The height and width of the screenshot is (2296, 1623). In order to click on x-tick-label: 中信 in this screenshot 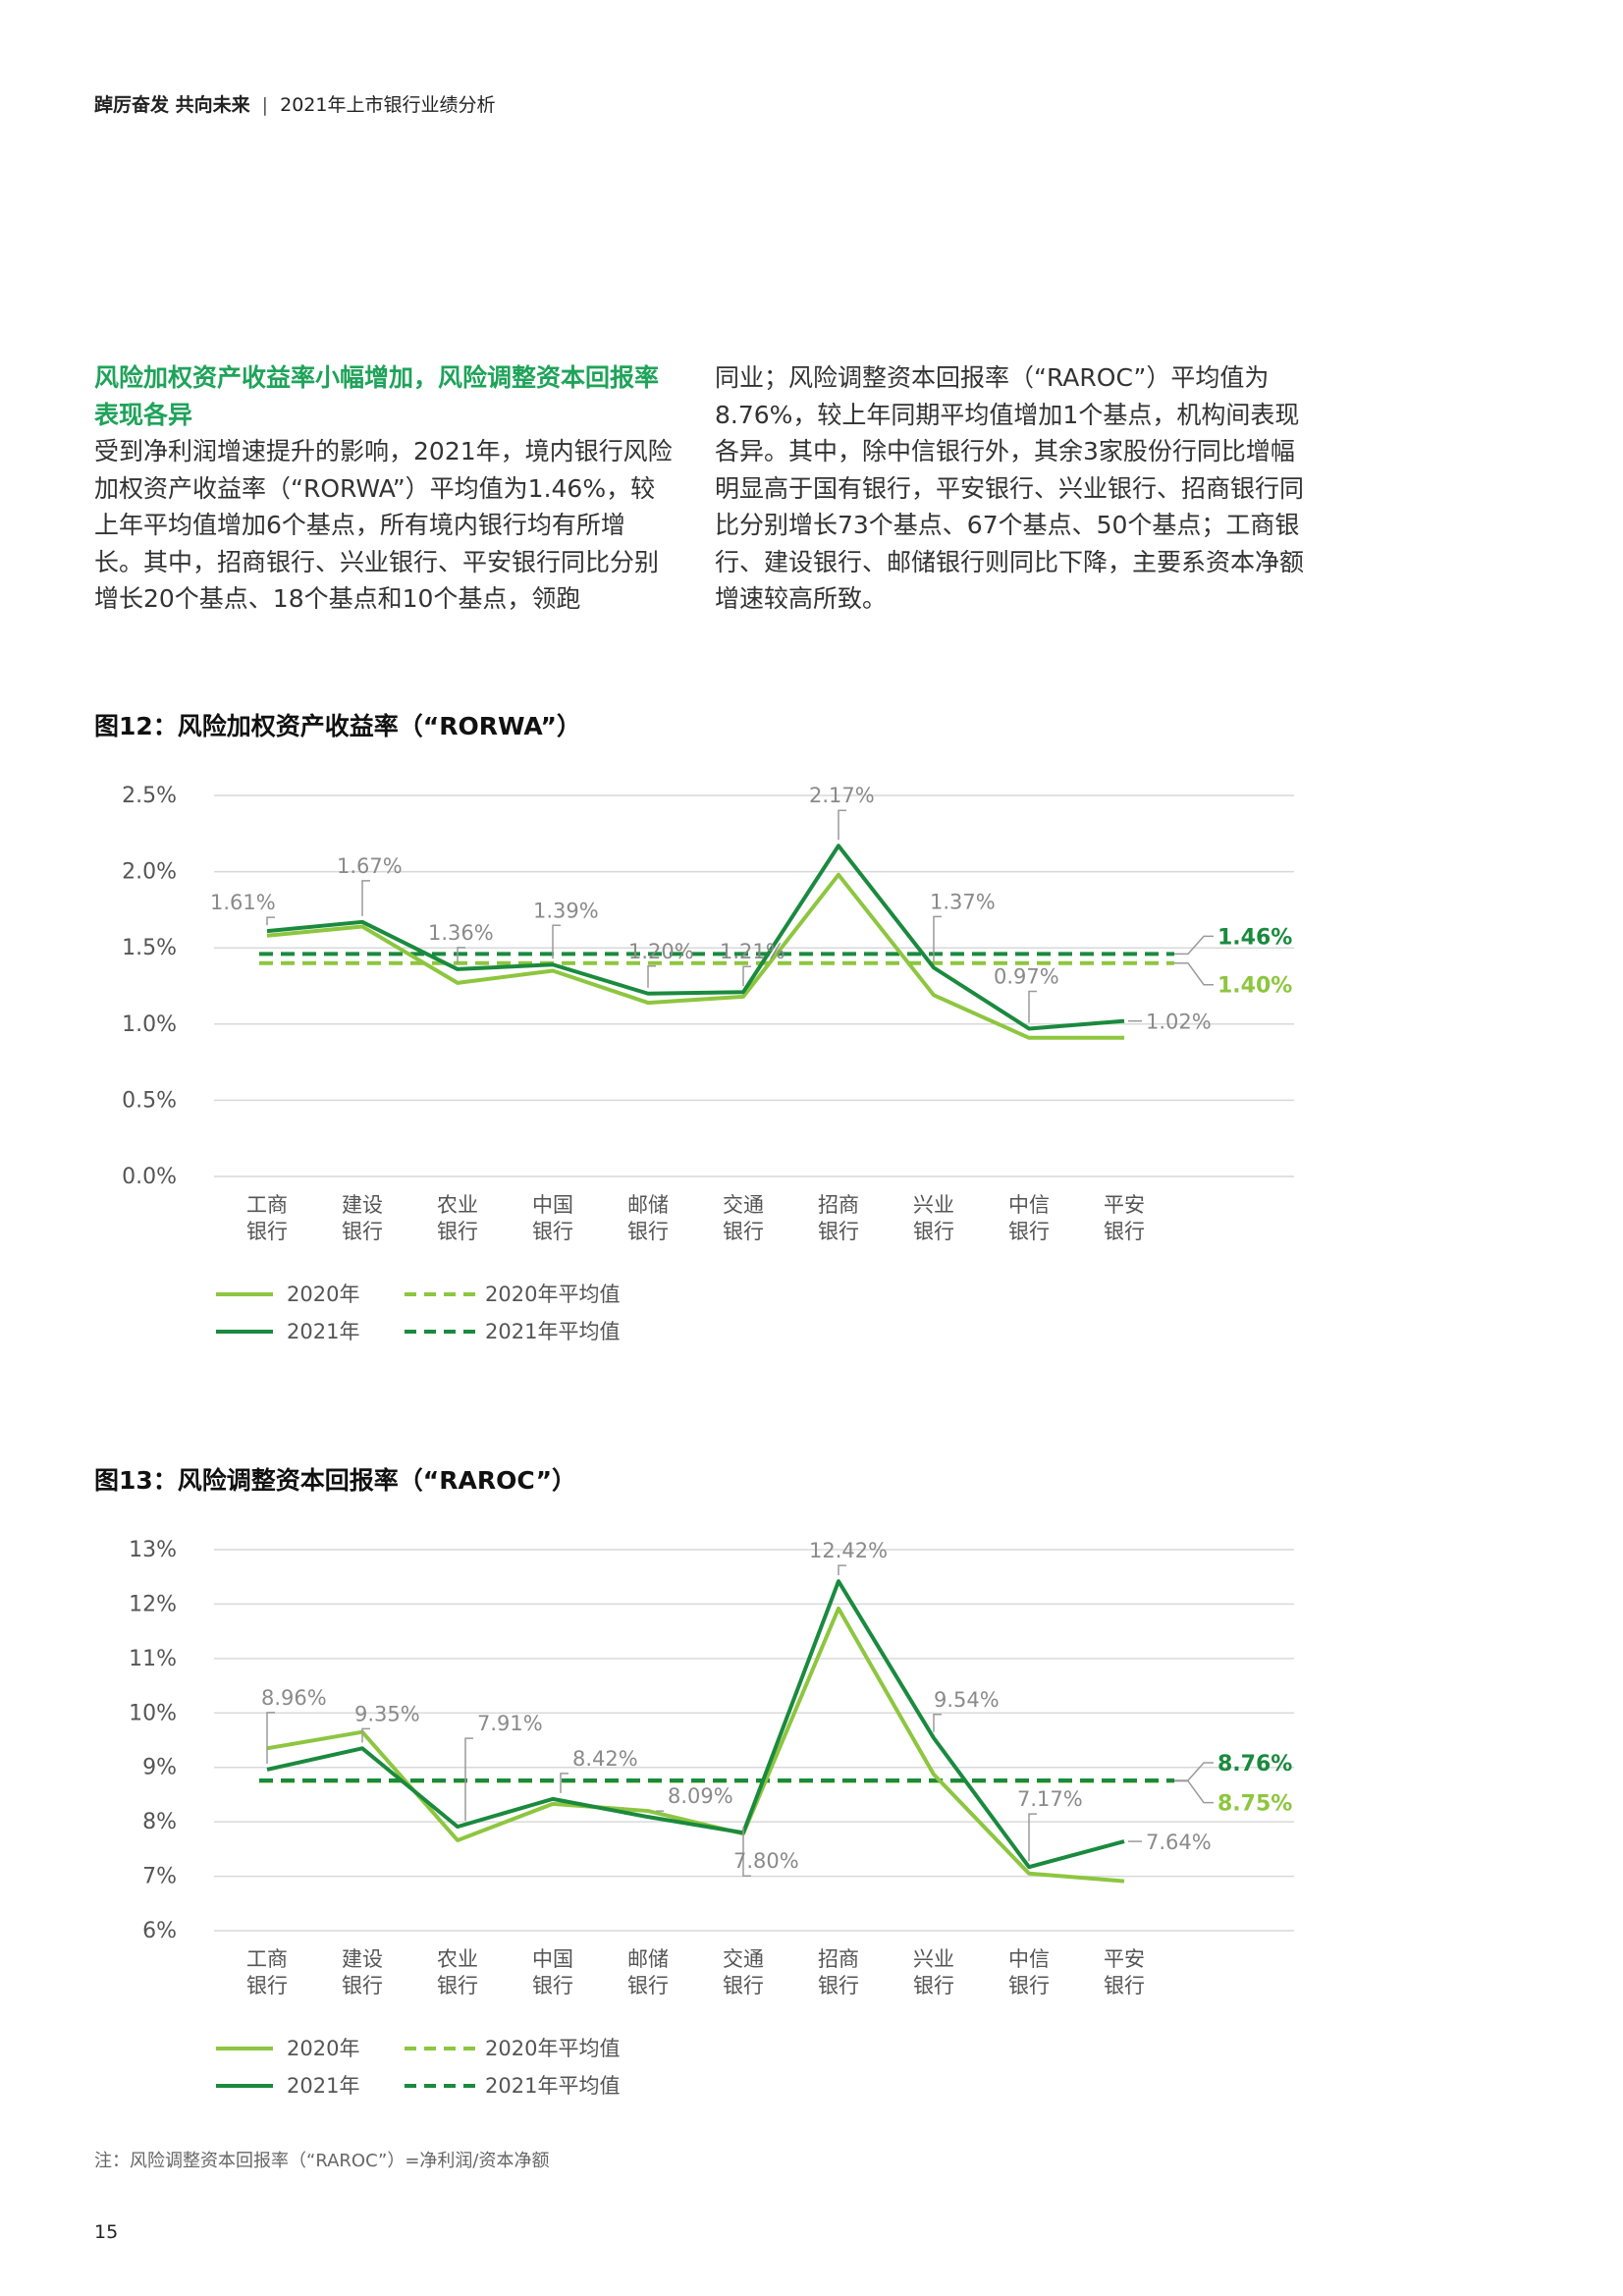, I will do `click(1029, 1205)`.